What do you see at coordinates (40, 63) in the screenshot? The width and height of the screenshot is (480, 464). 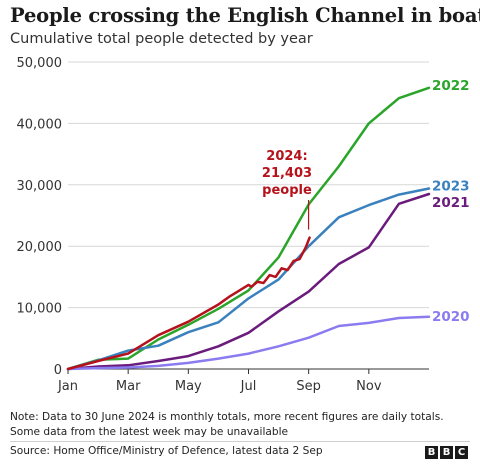 I see `y-tick-label: 50,000` at bounding box center [40, 63].